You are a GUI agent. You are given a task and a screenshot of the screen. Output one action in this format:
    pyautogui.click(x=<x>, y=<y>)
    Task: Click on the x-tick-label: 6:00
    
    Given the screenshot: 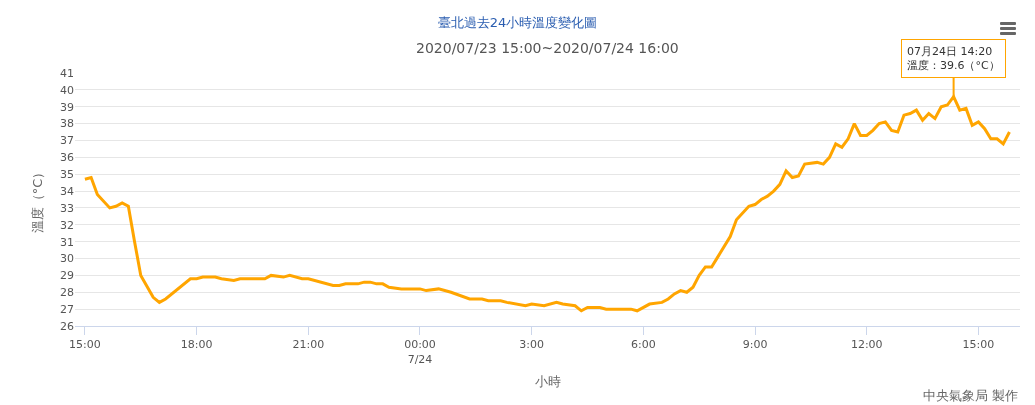 What is the action you would take?
    pyautogui.click(x=643, y=345)
    